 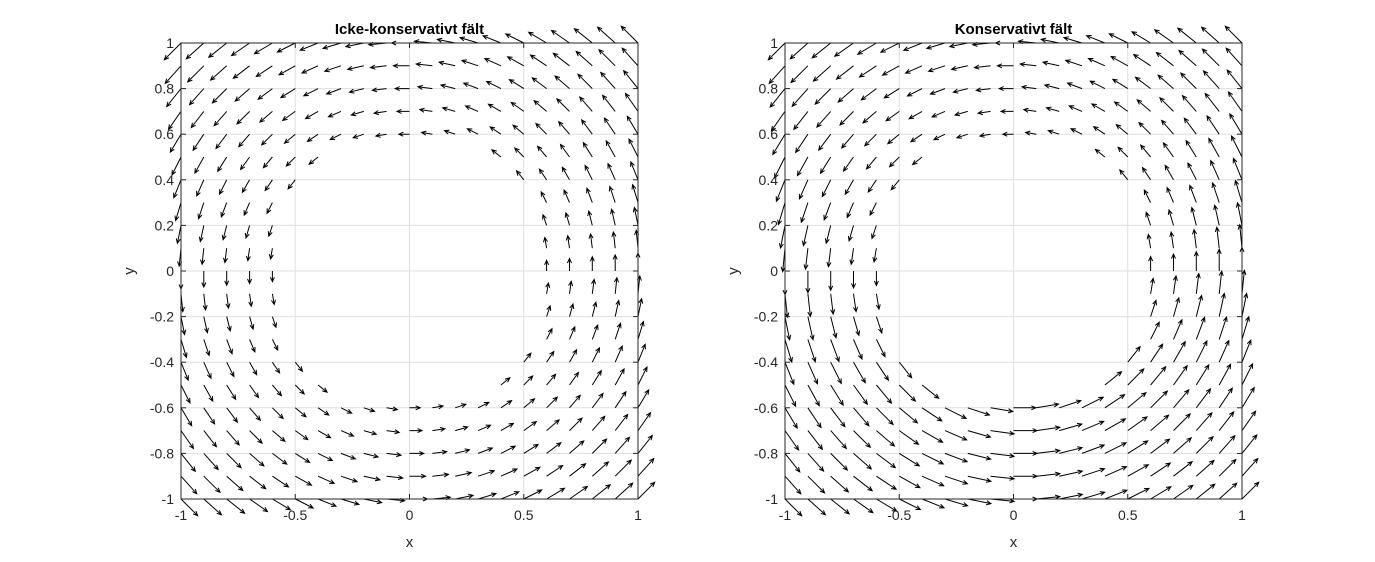 What do you see at coordinates (162, 453) in the screenshot?
I see `y-tick-label: -0.8` at bounding box center [162, 453].